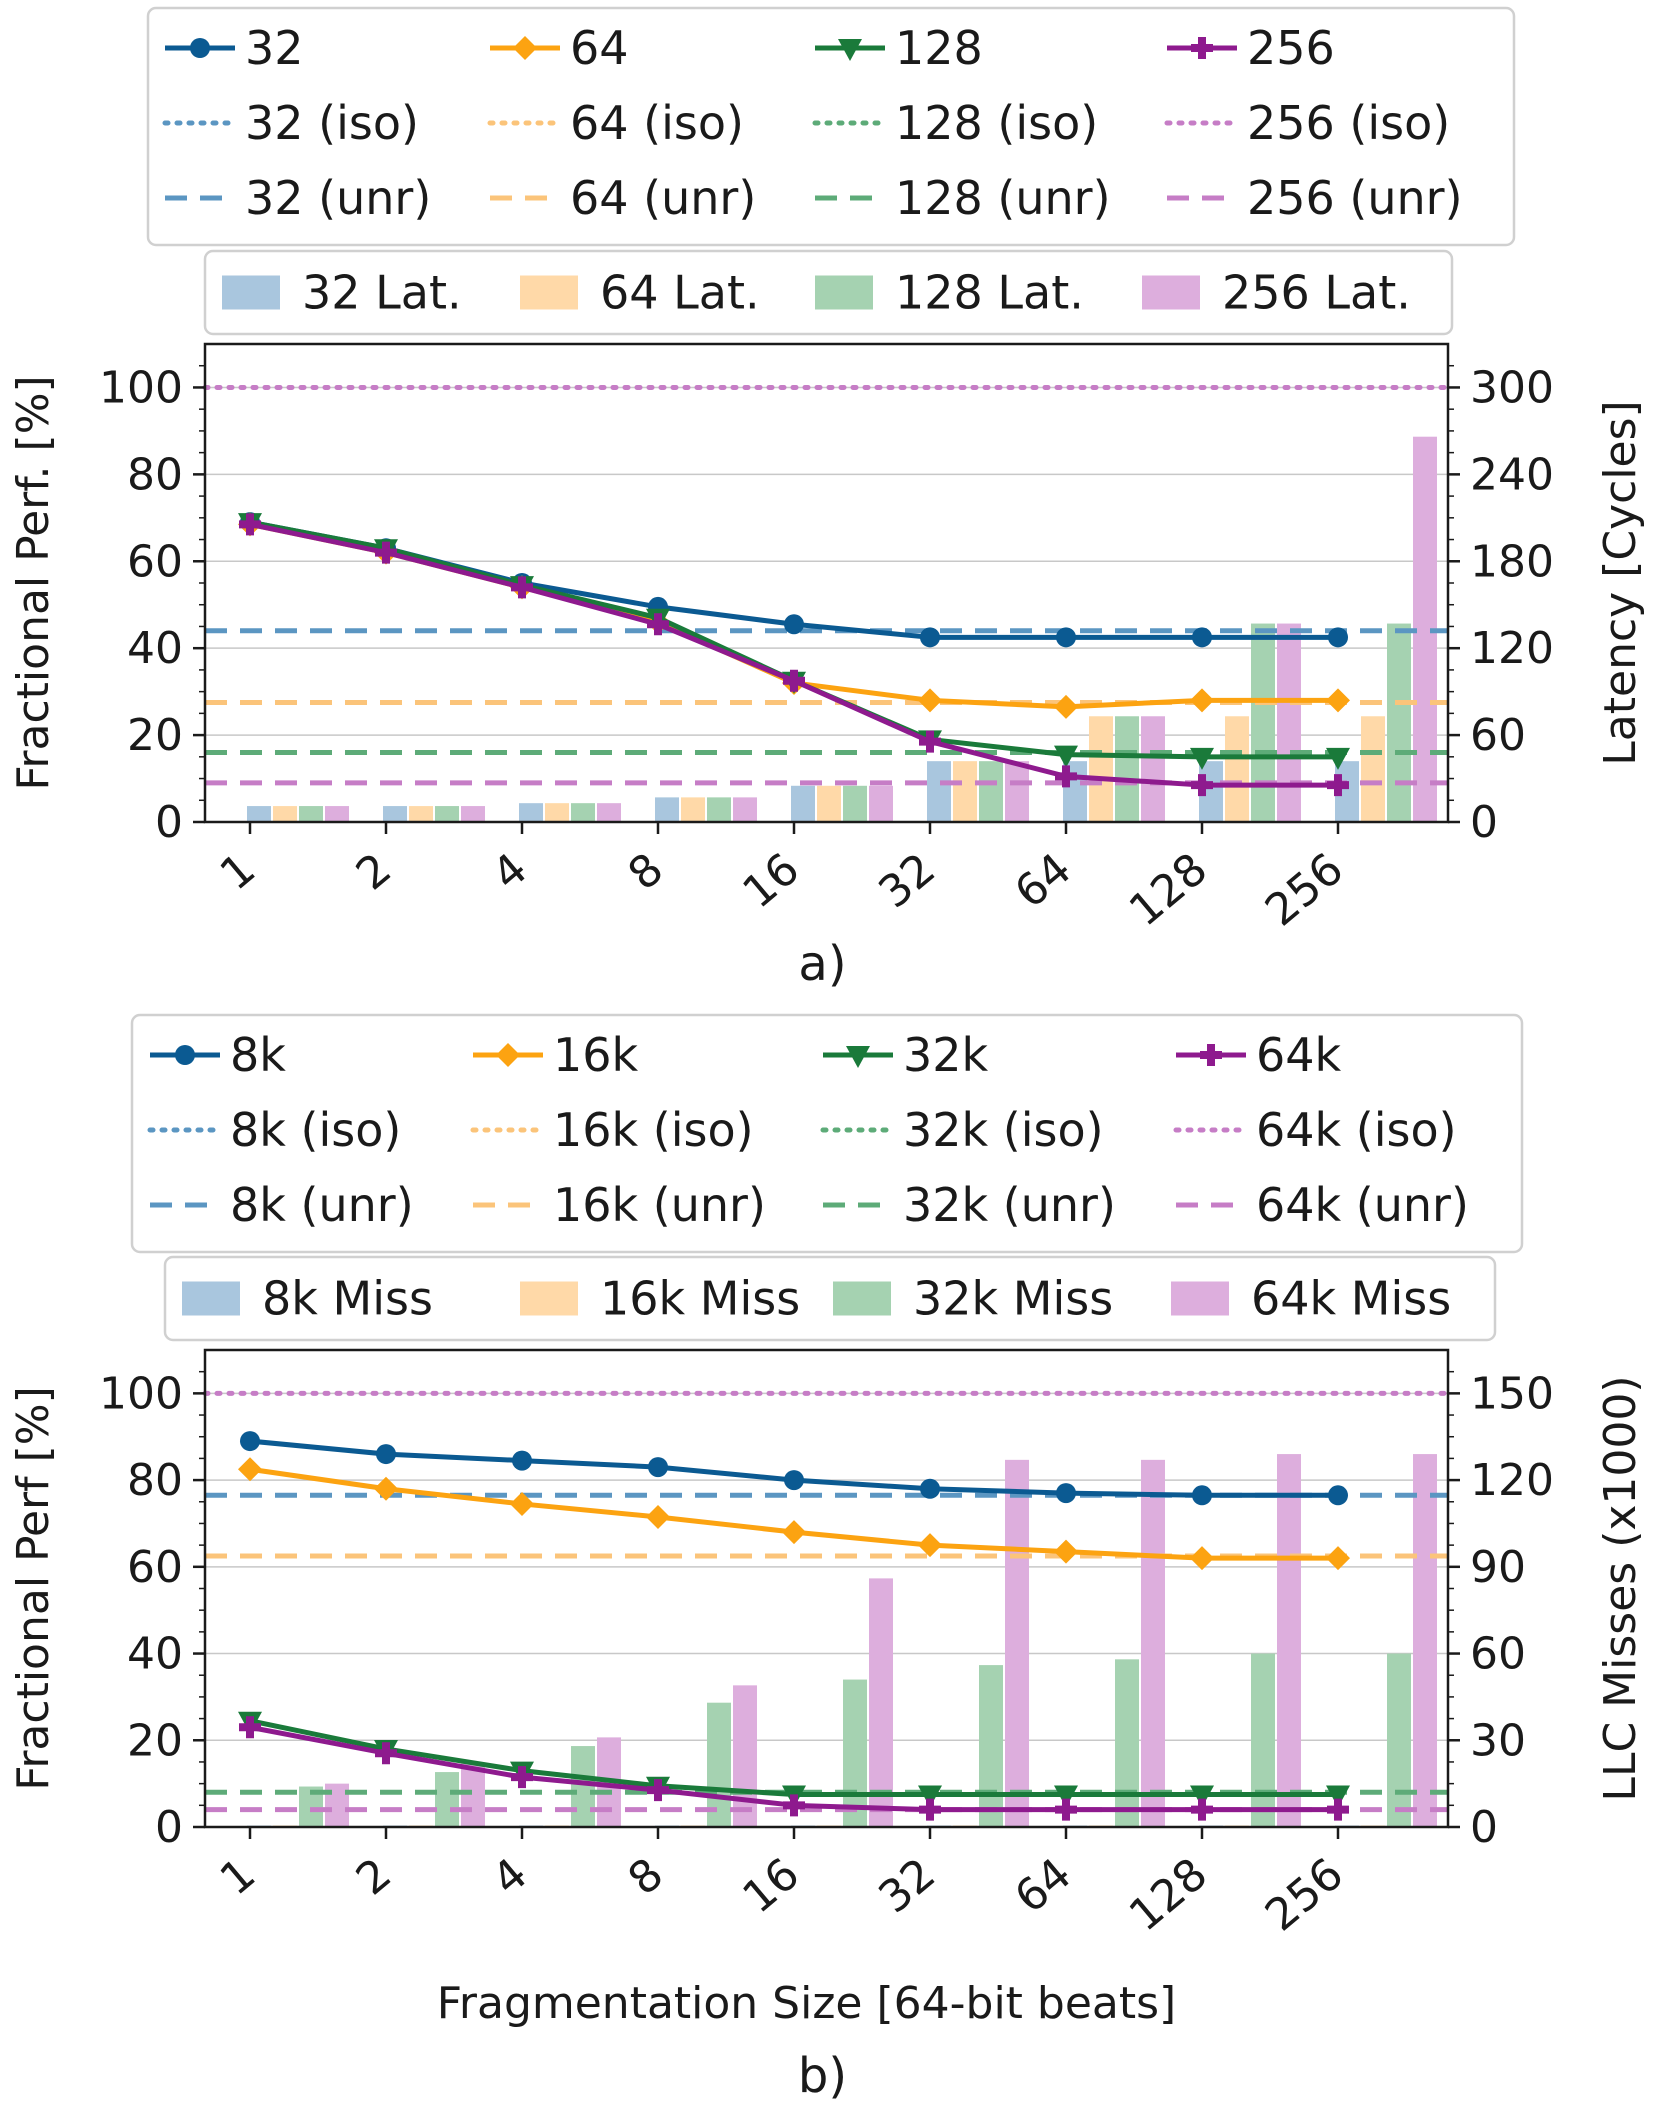 The height and width of the screenshot is (2108, 1659). What do you see at coordinates (258, 1055) in the screenshot?
I see `legend-label: 8k` at bounding box center [258, 1055].